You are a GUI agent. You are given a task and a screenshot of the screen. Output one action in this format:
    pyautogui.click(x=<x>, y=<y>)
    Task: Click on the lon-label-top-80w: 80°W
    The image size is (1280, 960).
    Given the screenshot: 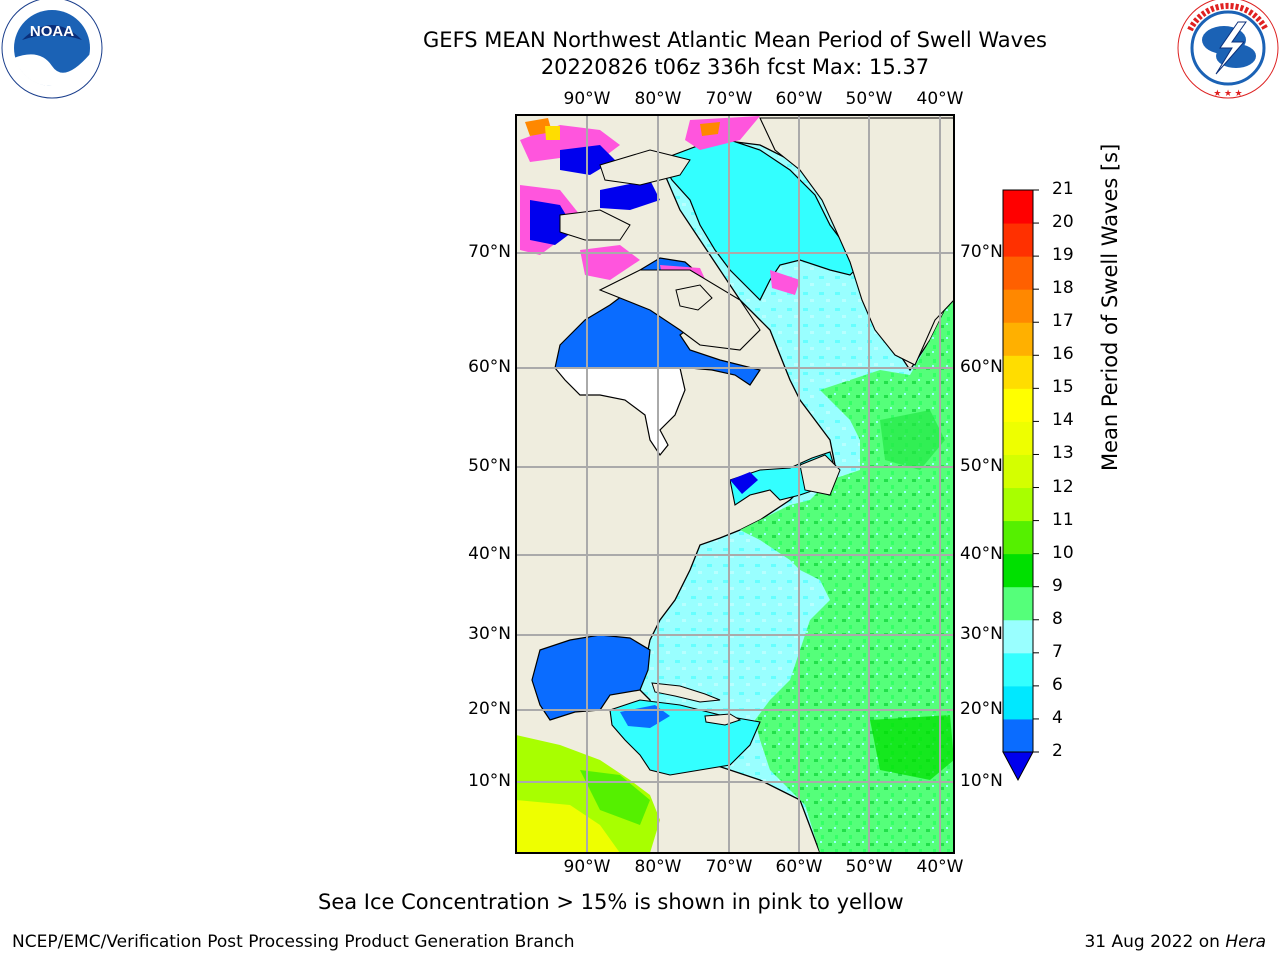 What is the action you would take?
    pyautogui.click(x=658, y=99)
    